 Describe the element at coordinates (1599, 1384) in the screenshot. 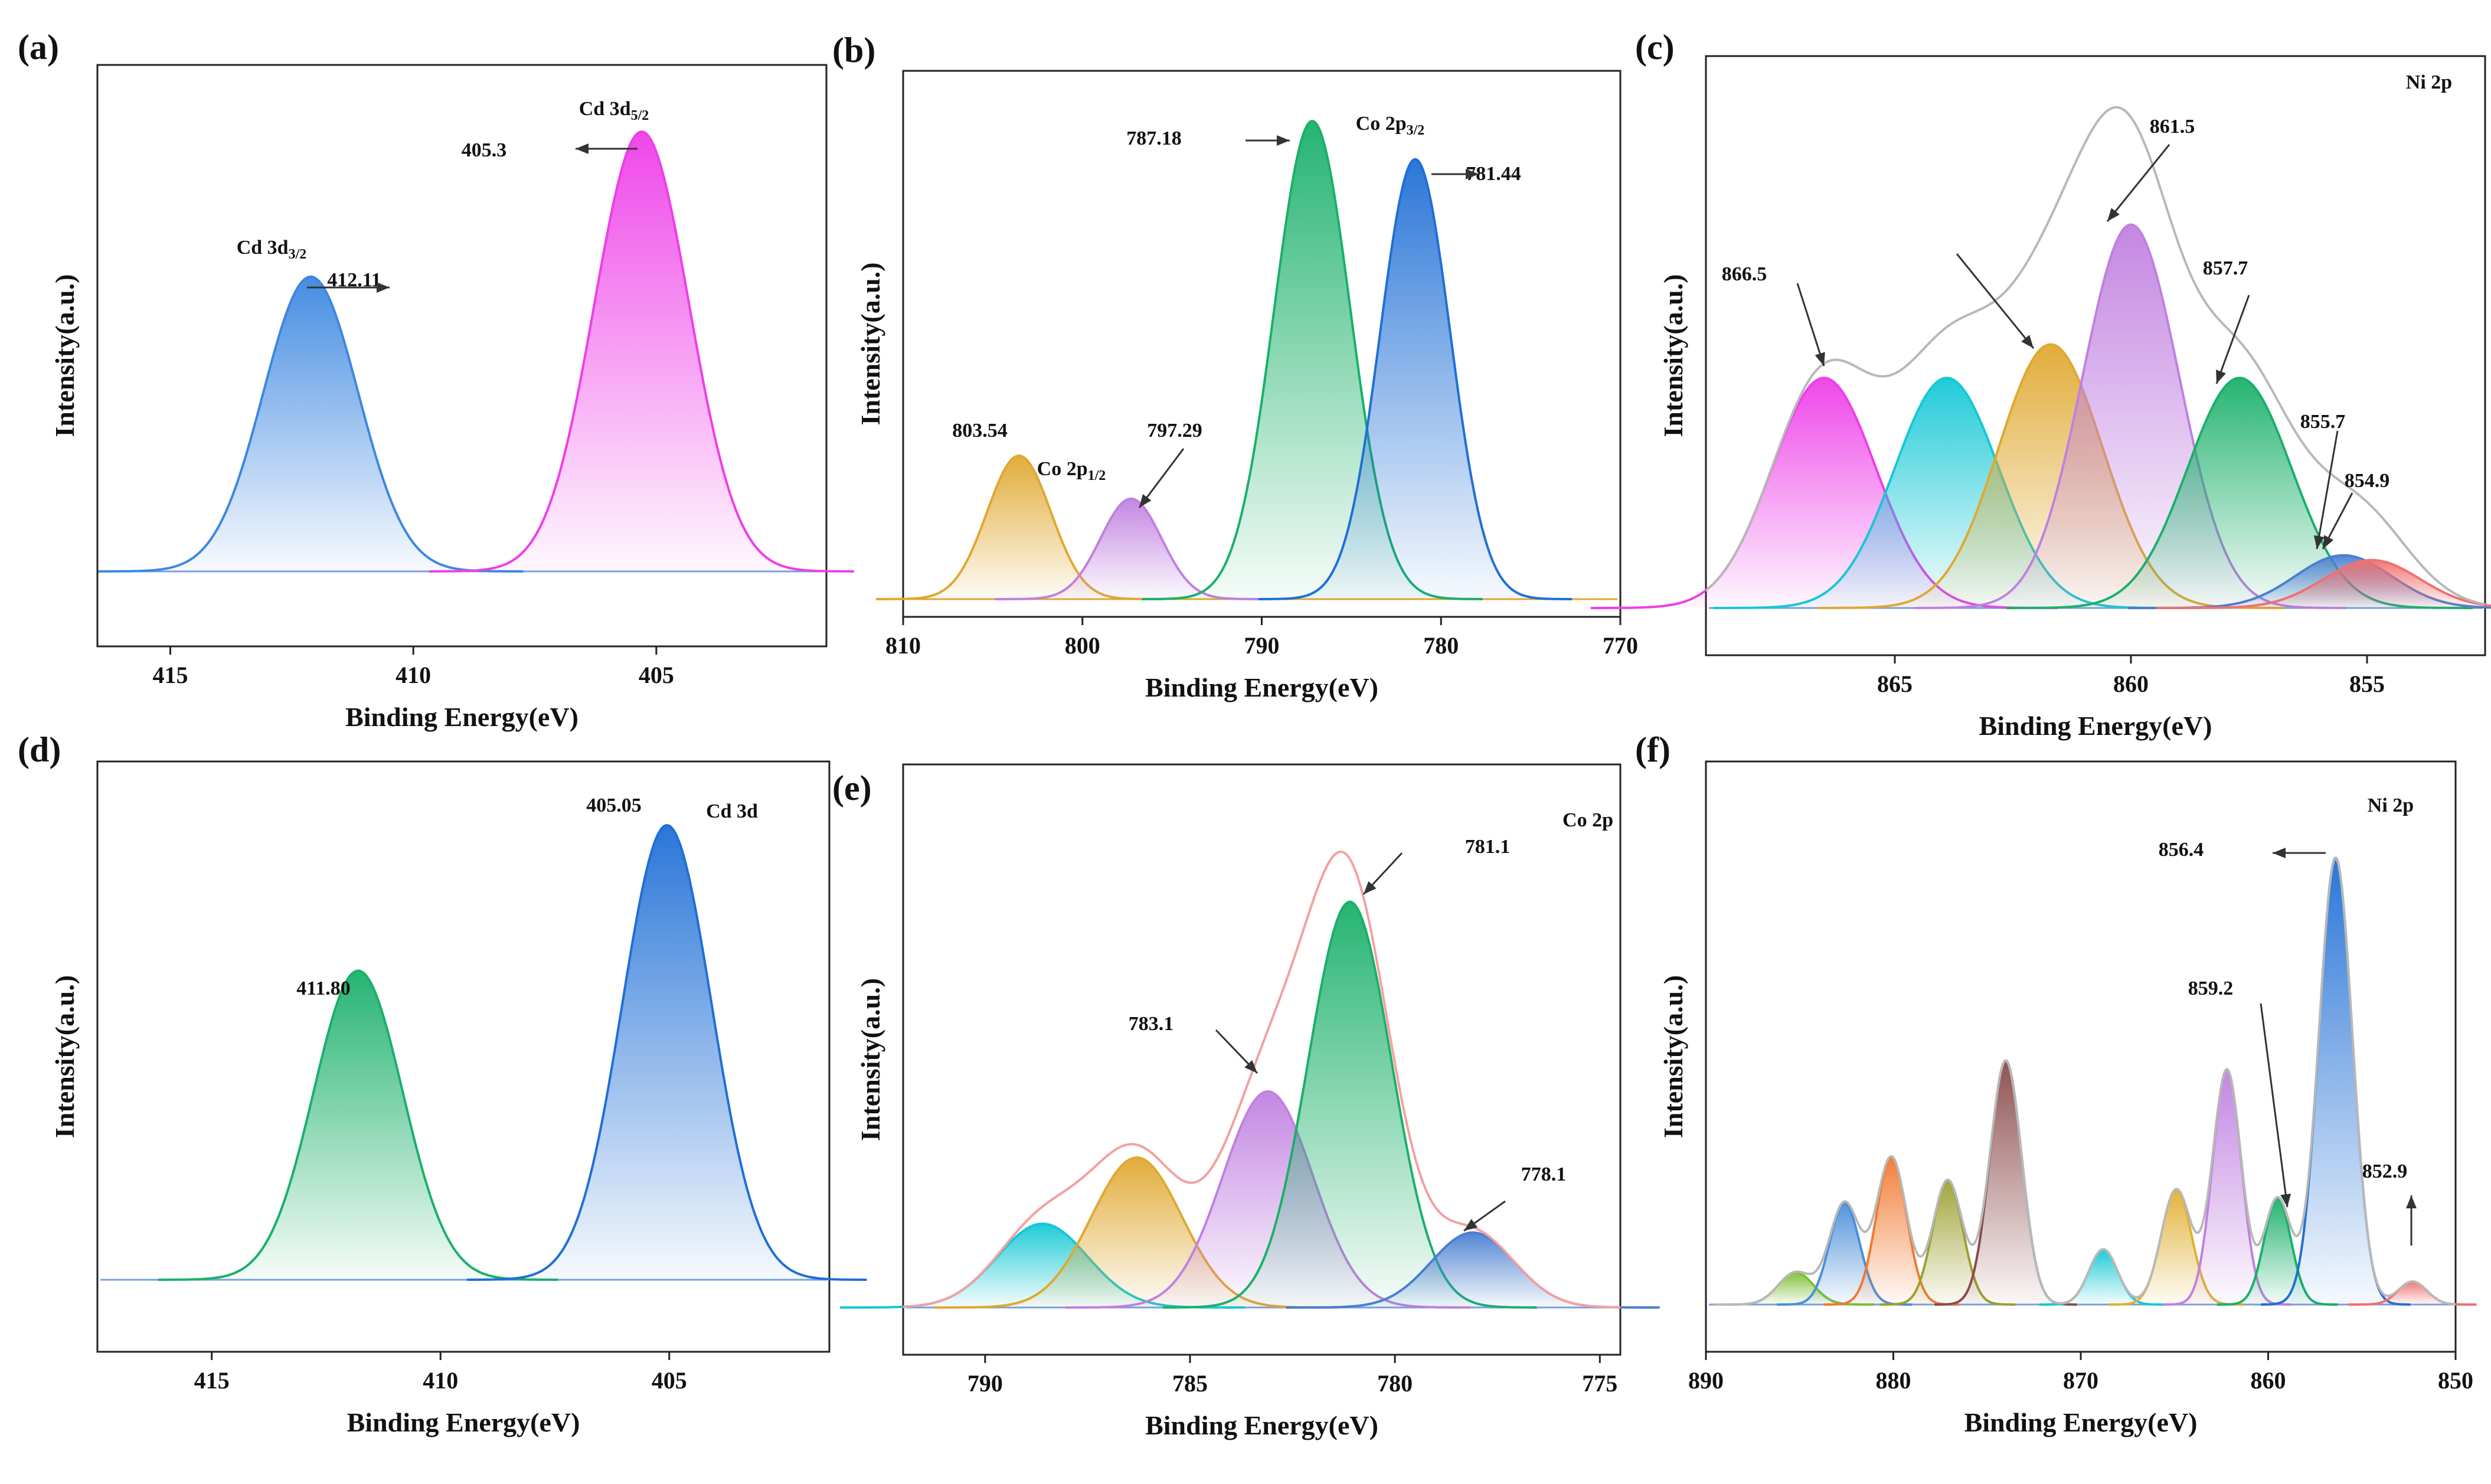

I see `x-tick-label: 775` at that location.